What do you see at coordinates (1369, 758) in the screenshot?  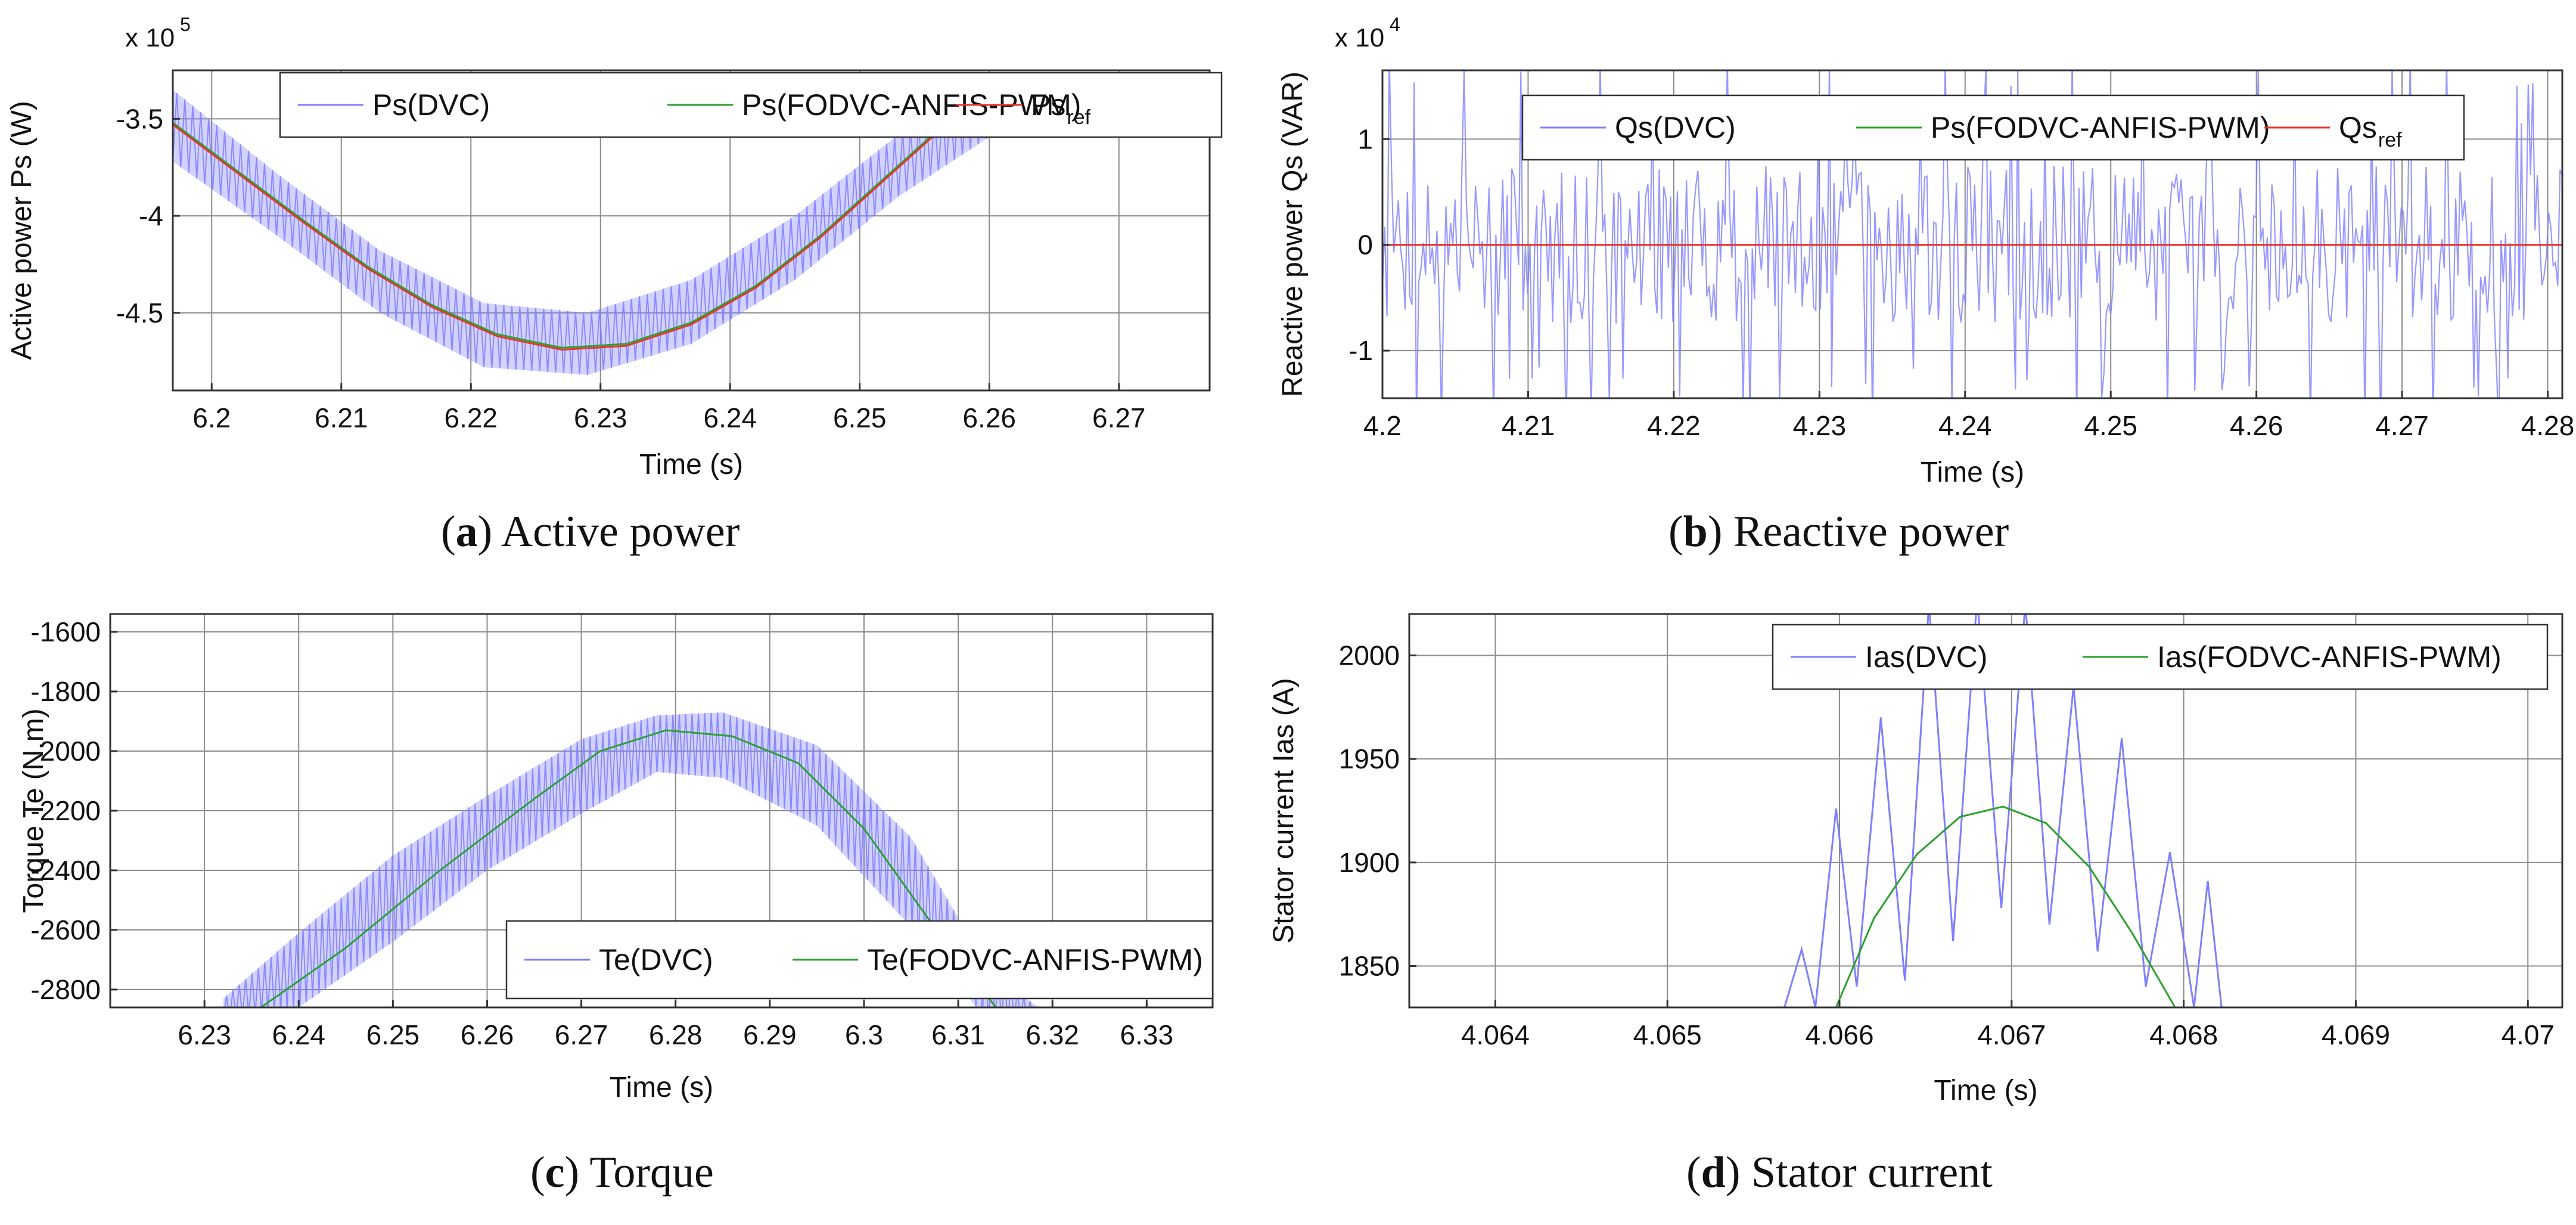 I see `y-tick-label: 1950` at bounding box center [1369, 758].